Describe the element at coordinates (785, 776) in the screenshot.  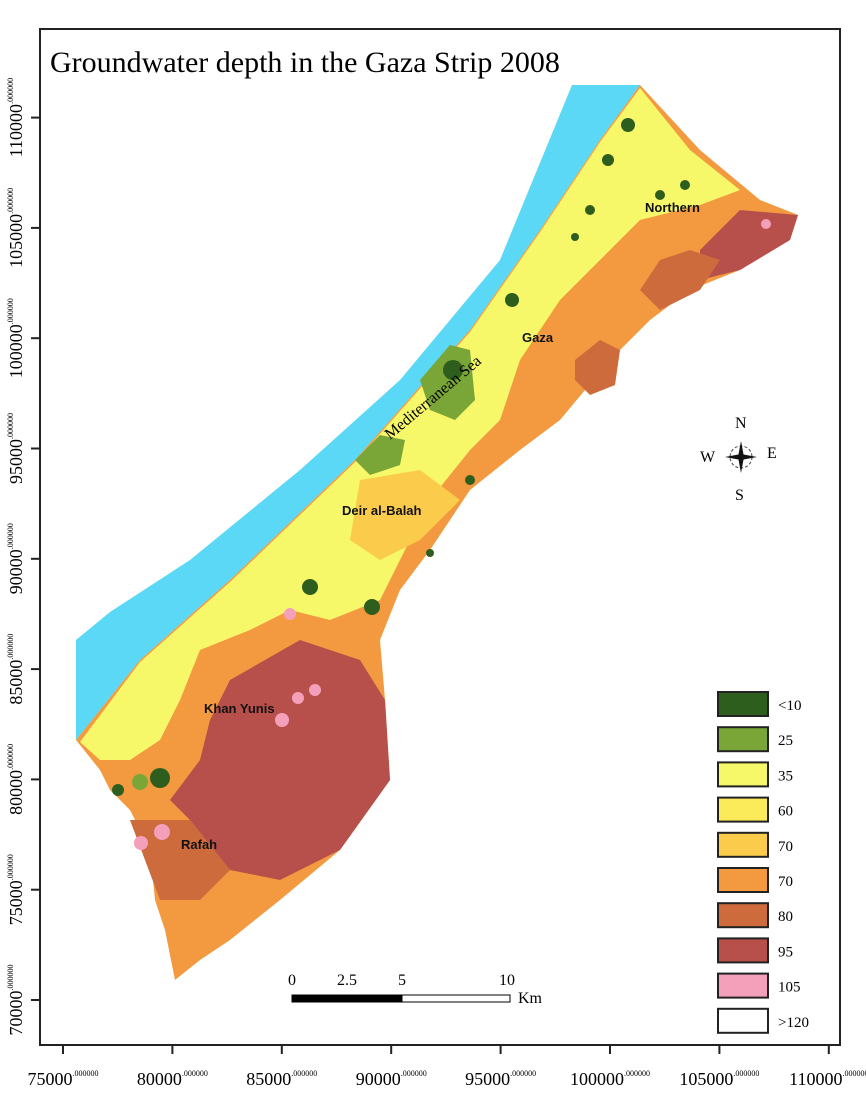
I see `legend-label: 35` at that location.